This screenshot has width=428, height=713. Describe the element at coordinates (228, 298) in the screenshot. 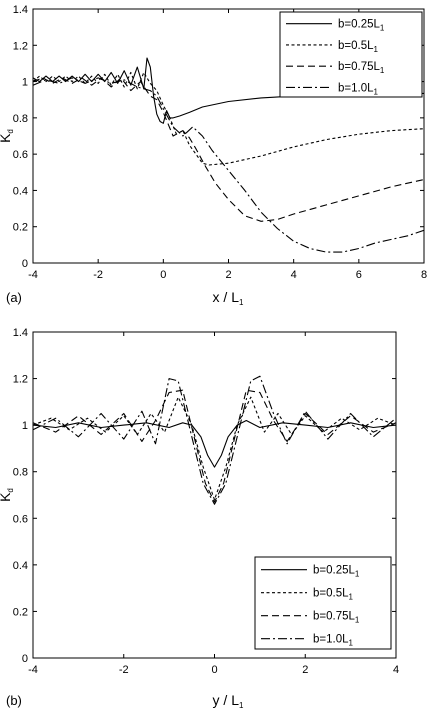

I see `x-axis-label: x / L1` at that location.